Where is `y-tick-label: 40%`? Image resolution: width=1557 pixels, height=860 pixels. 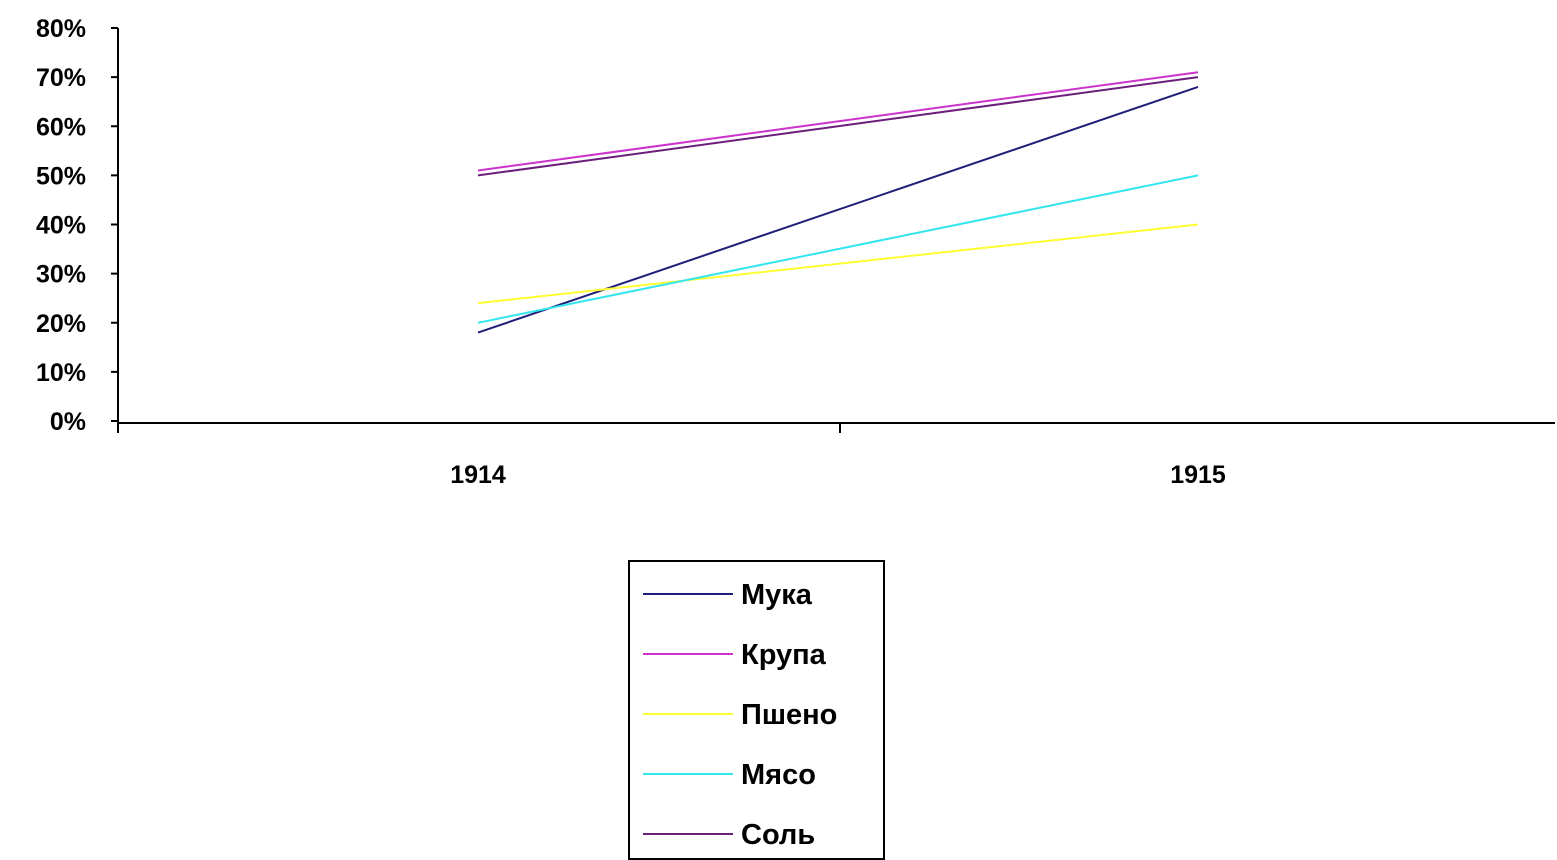
y-tick-label: 40% is located at coordinates (61, 226).